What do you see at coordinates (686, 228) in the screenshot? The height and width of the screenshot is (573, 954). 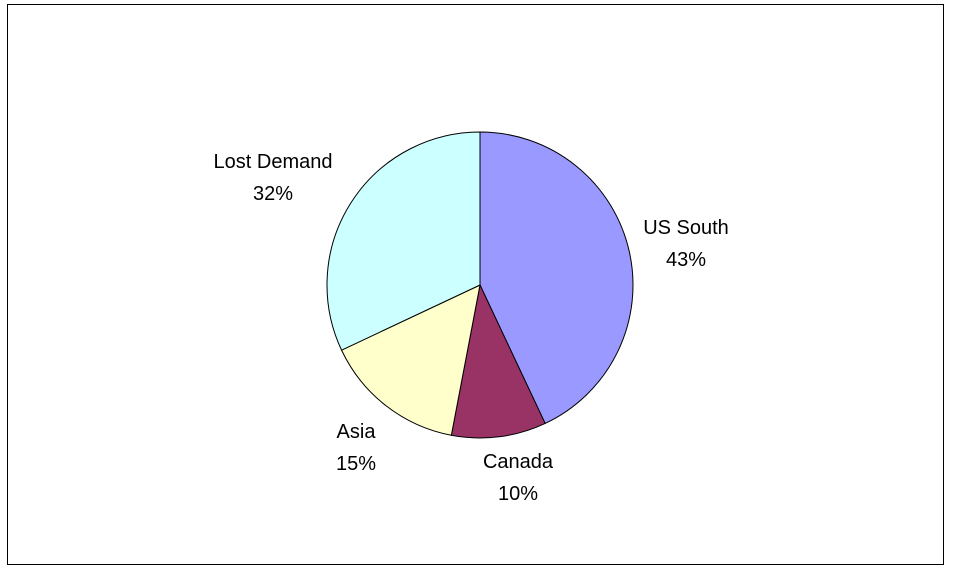 I see `slice-label: US South` at bounding box center [686, 228].